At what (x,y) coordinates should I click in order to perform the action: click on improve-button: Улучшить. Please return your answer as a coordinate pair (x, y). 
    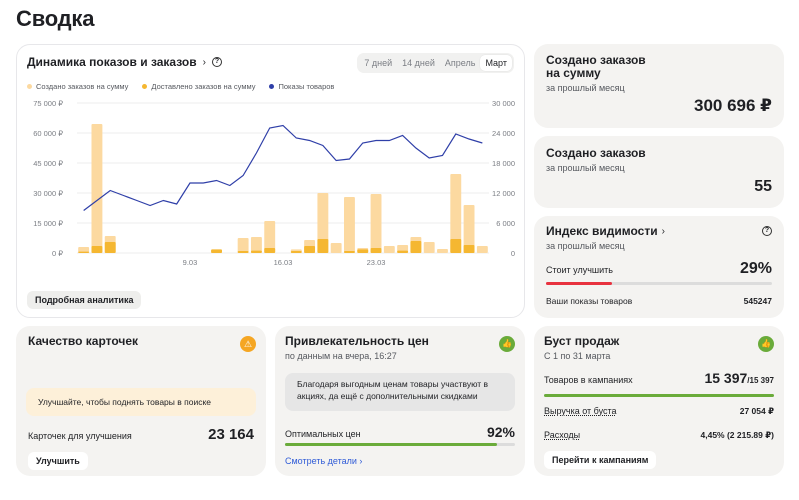
    Looking at the image, I should click on (58, 461).